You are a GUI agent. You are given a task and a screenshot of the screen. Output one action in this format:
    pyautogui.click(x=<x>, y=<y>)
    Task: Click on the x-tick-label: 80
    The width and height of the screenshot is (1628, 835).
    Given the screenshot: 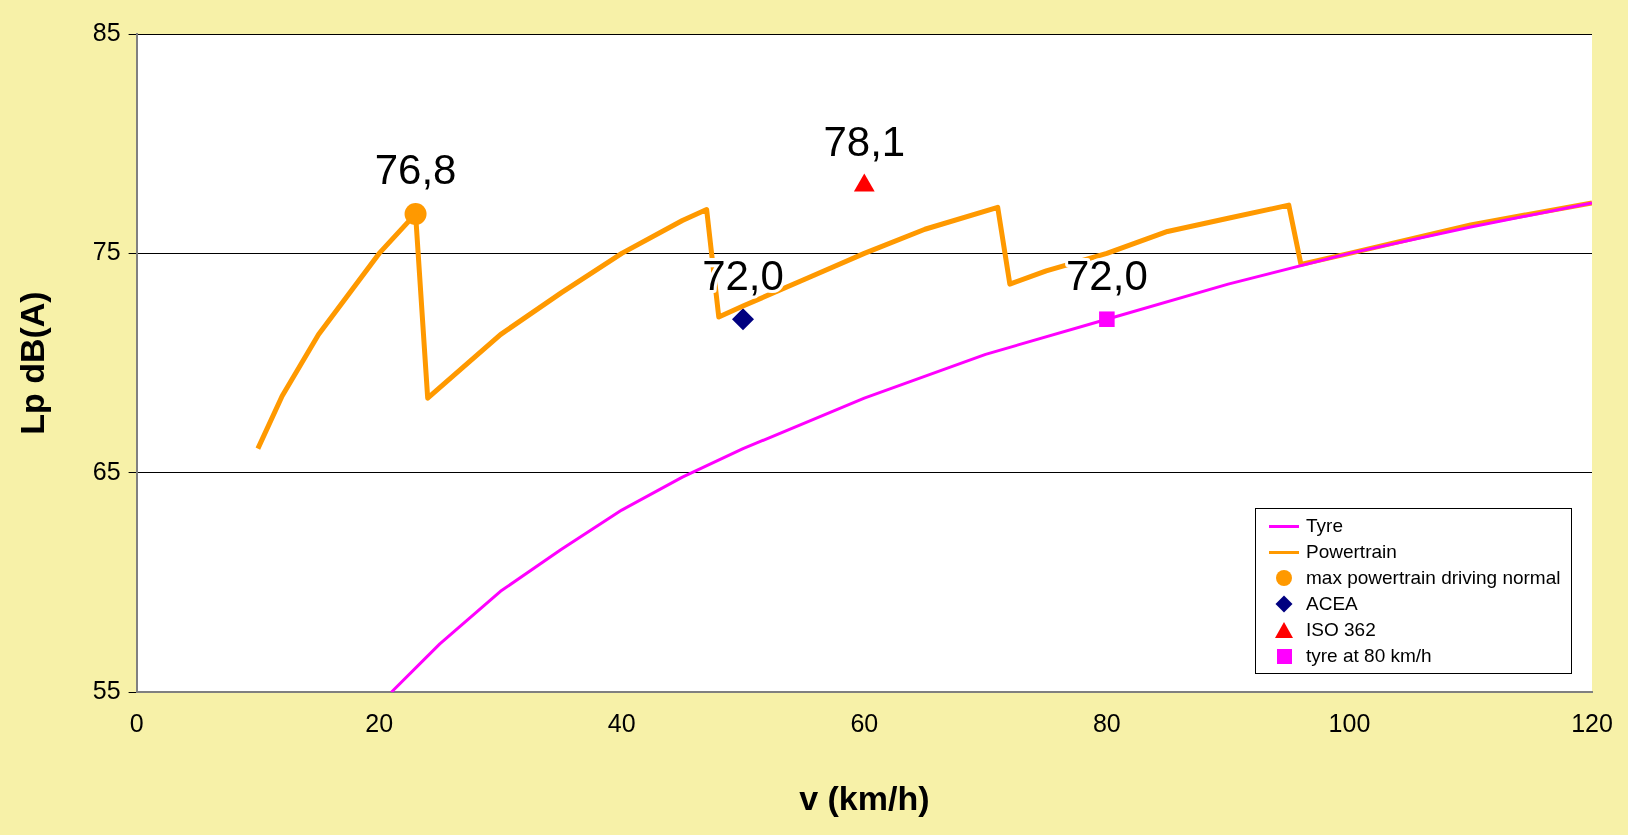 What is the action you would take?
    pyautogui.click(x=1106, y=723)
    